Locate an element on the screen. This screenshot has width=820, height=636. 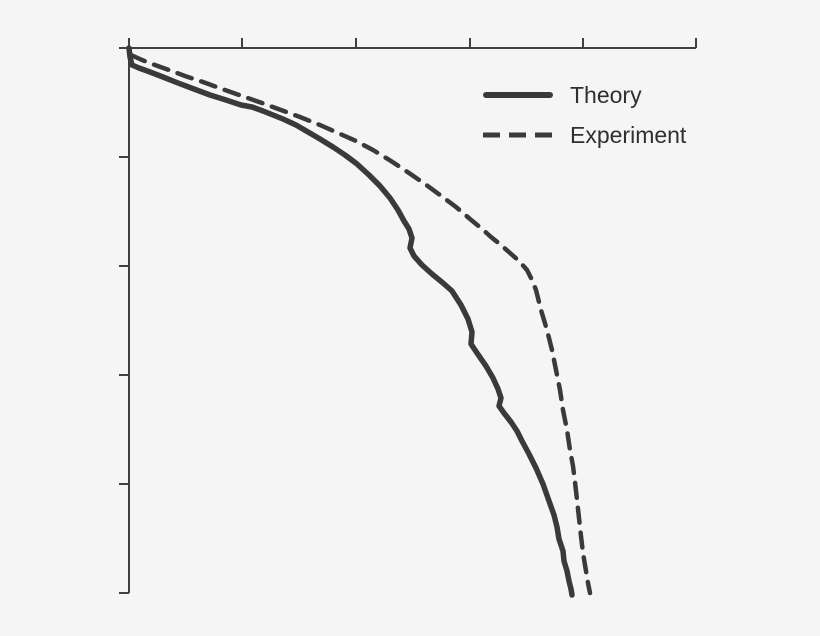
legend-item-experiment: Experiment is located at coordinates (584, 135).